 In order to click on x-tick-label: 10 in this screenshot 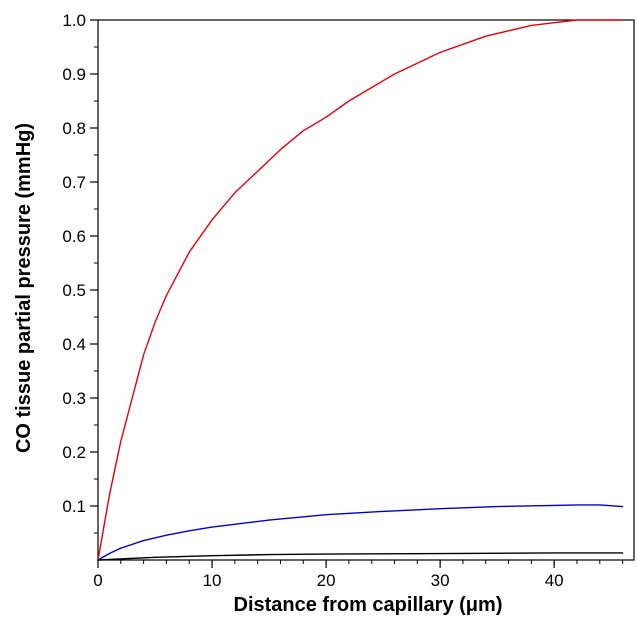, I will do `click(212, 580)`.